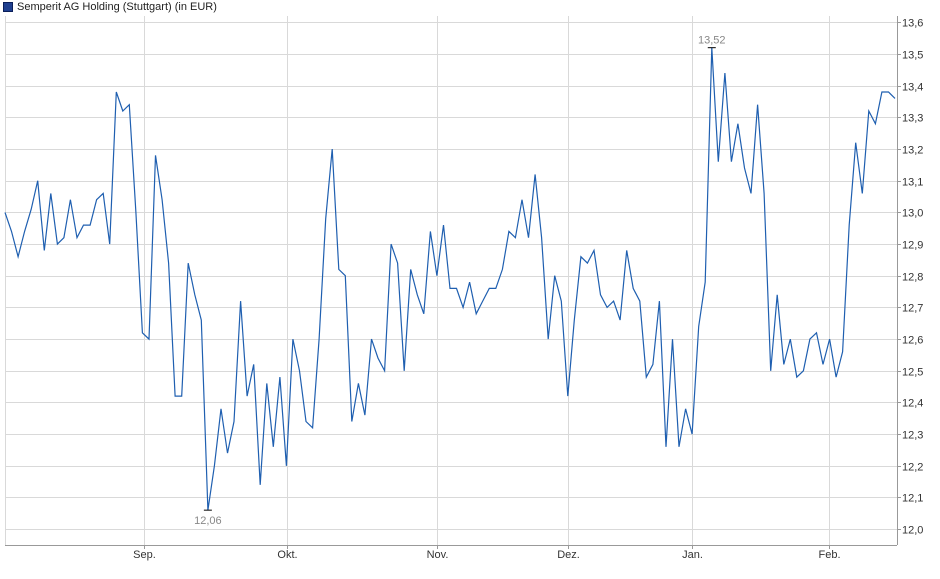  I want to click on y-tick-label: 13,0, so click(912, 214).